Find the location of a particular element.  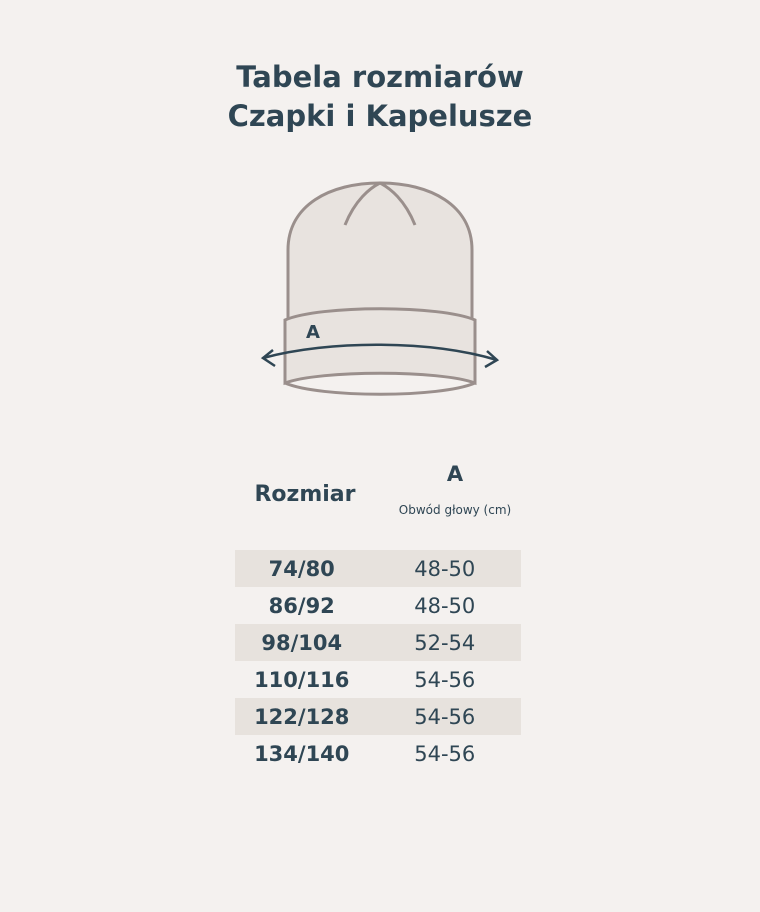

header-a: A is located at coordinates (455, 474).